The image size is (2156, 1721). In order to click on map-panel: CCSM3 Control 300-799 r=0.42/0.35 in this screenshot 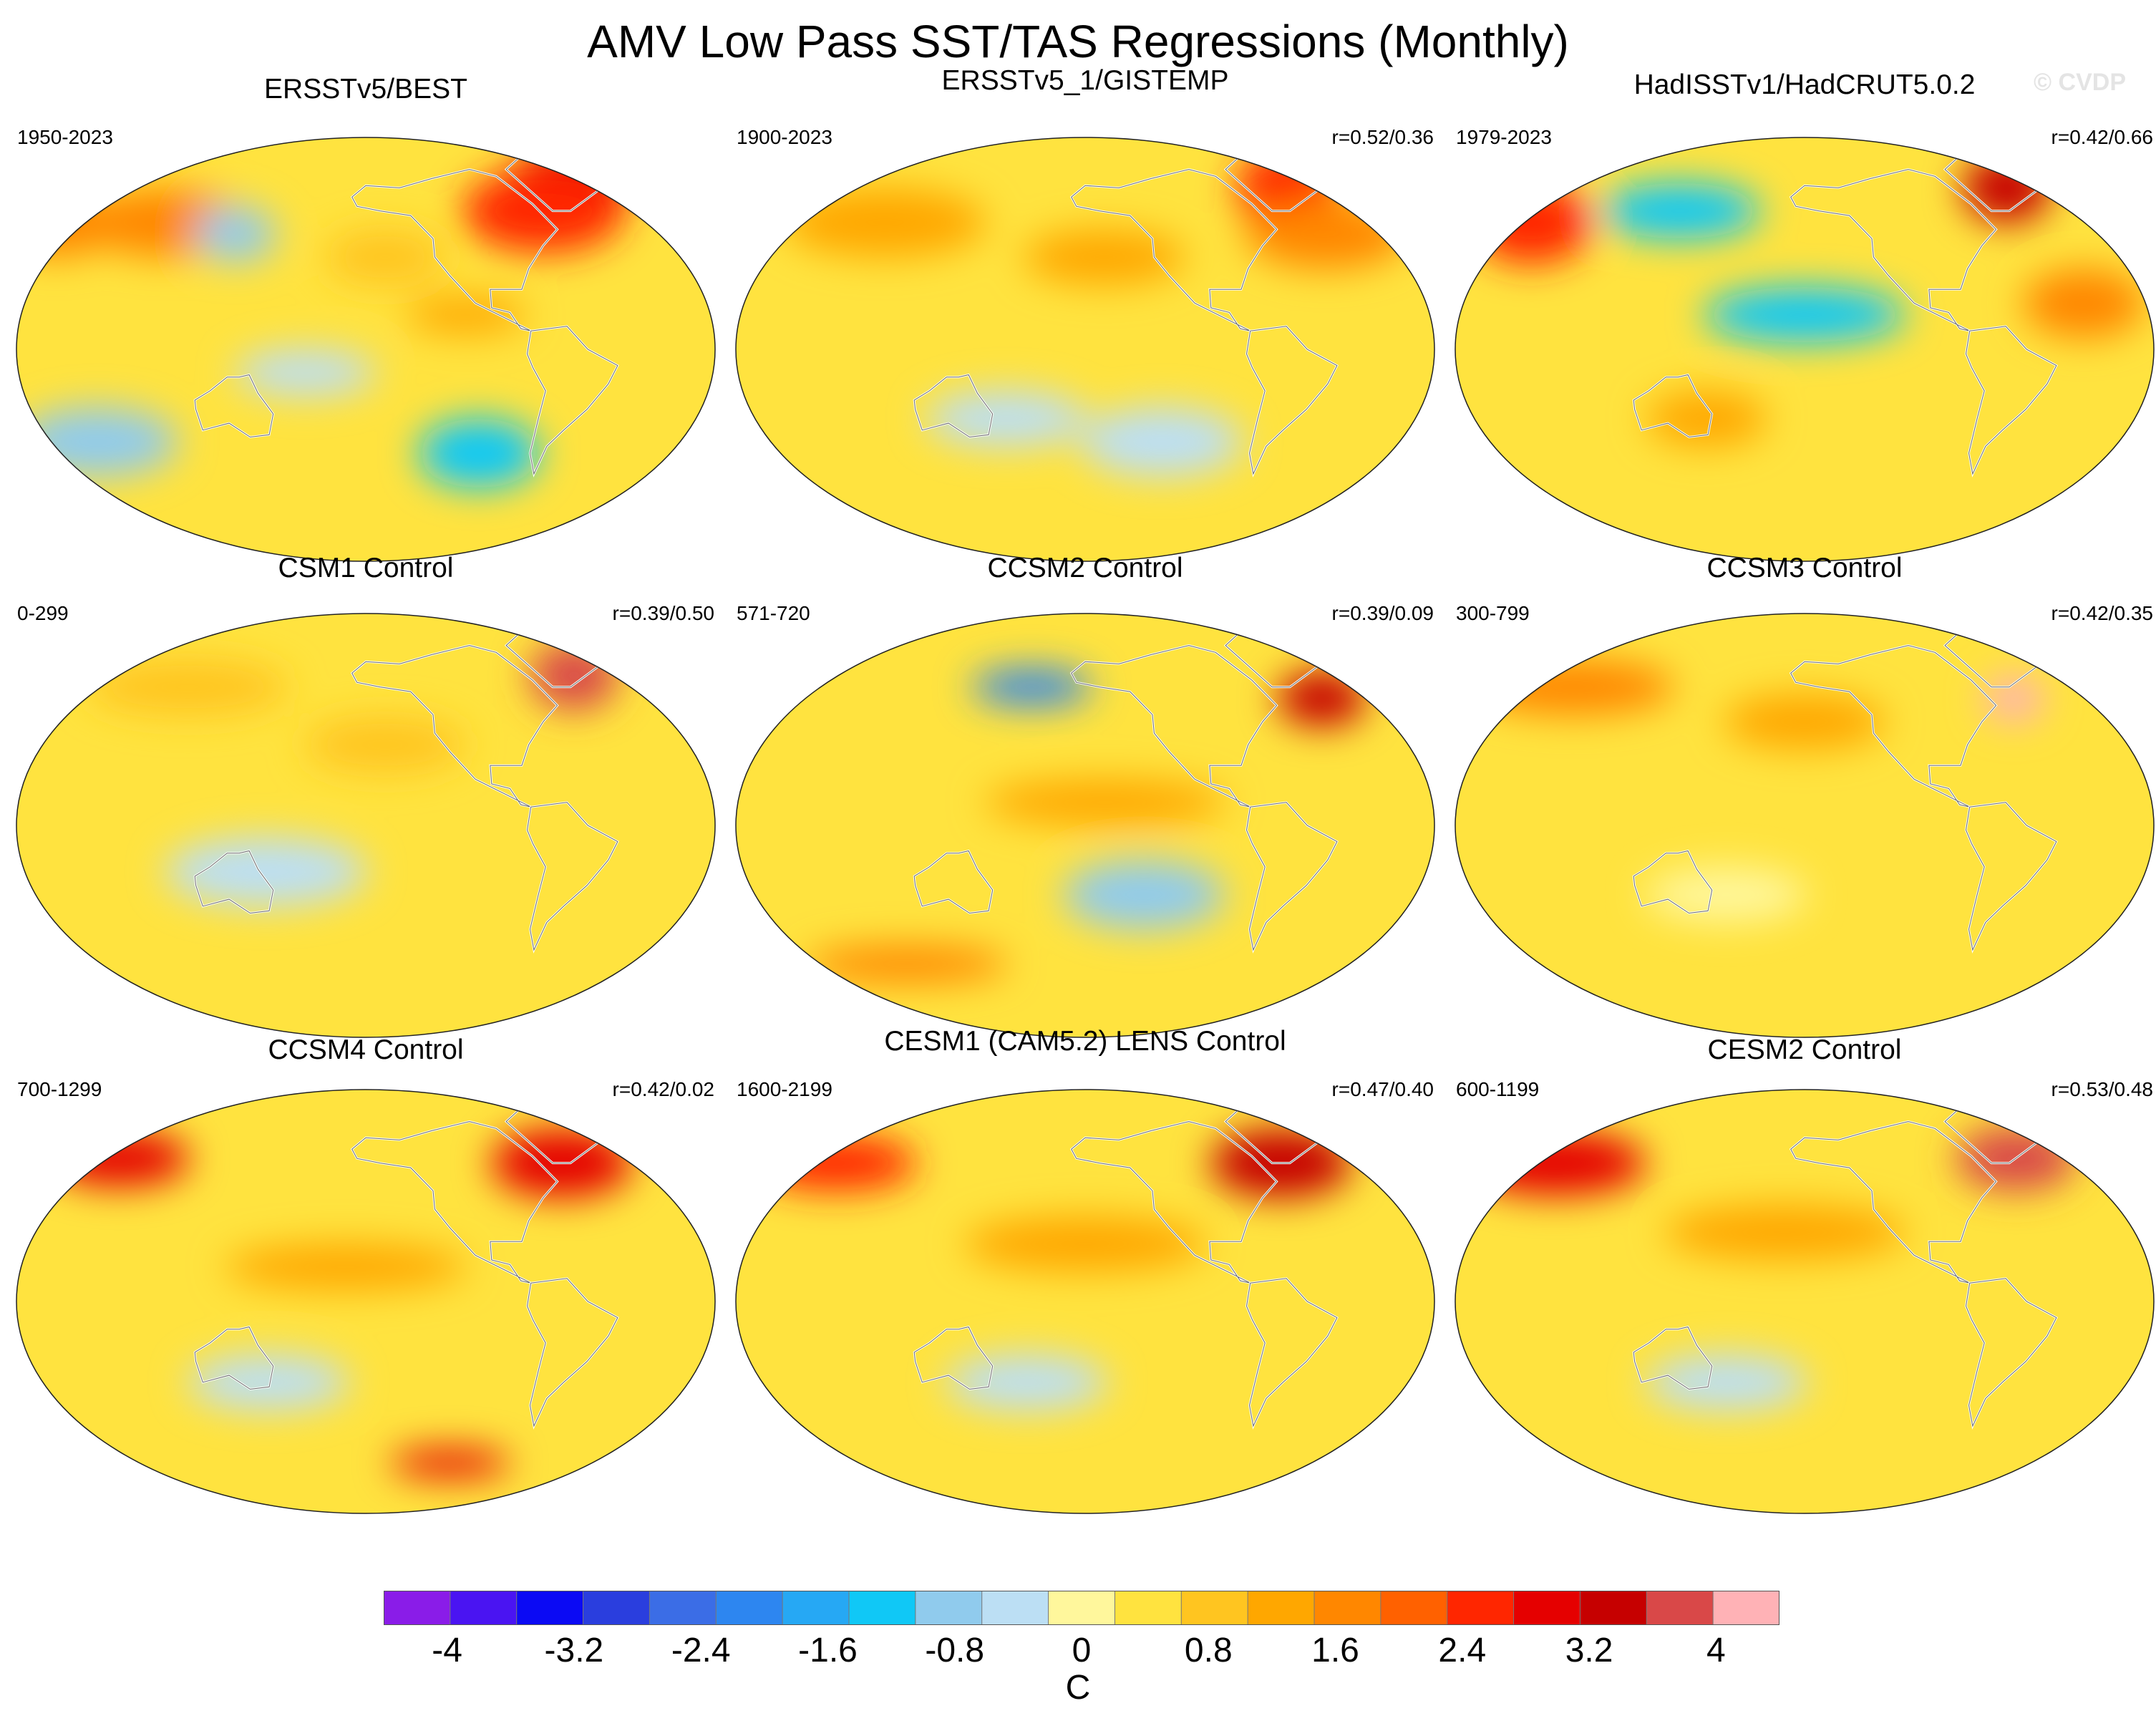, I will do `click(1801, 778)`.